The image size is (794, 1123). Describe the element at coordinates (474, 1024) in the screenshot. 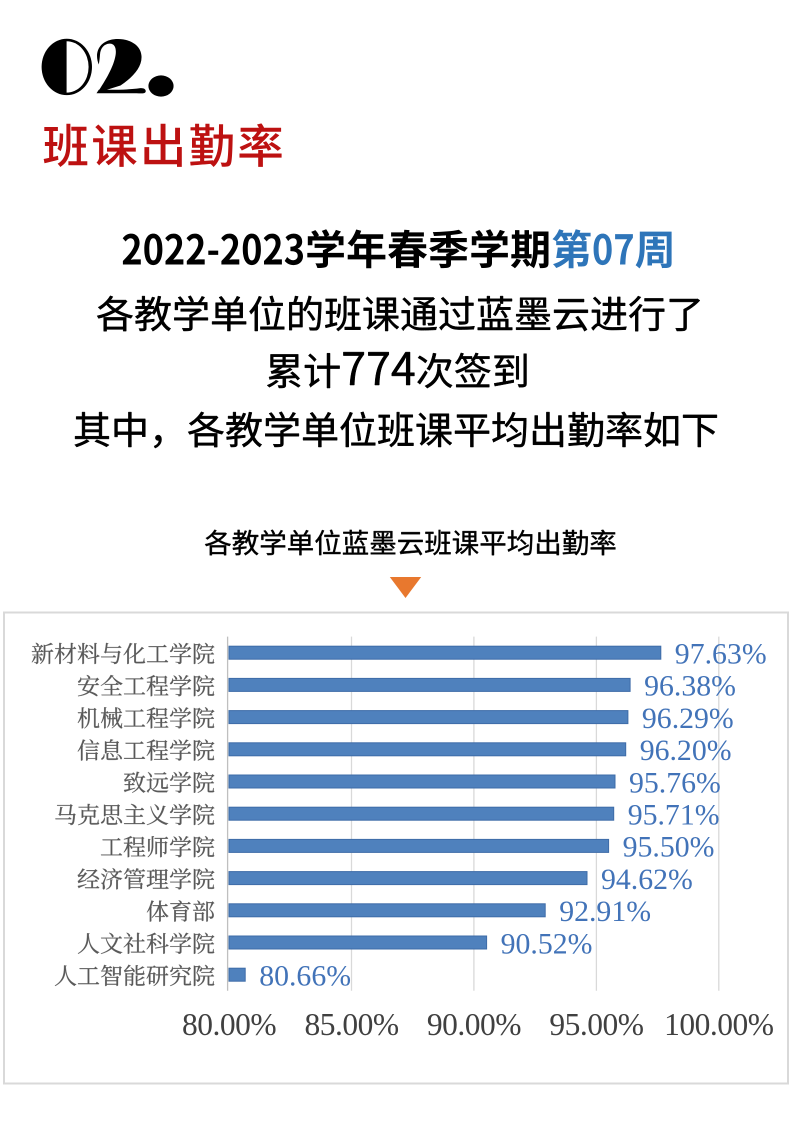

I see `svg-text: 90.00%` at that location.